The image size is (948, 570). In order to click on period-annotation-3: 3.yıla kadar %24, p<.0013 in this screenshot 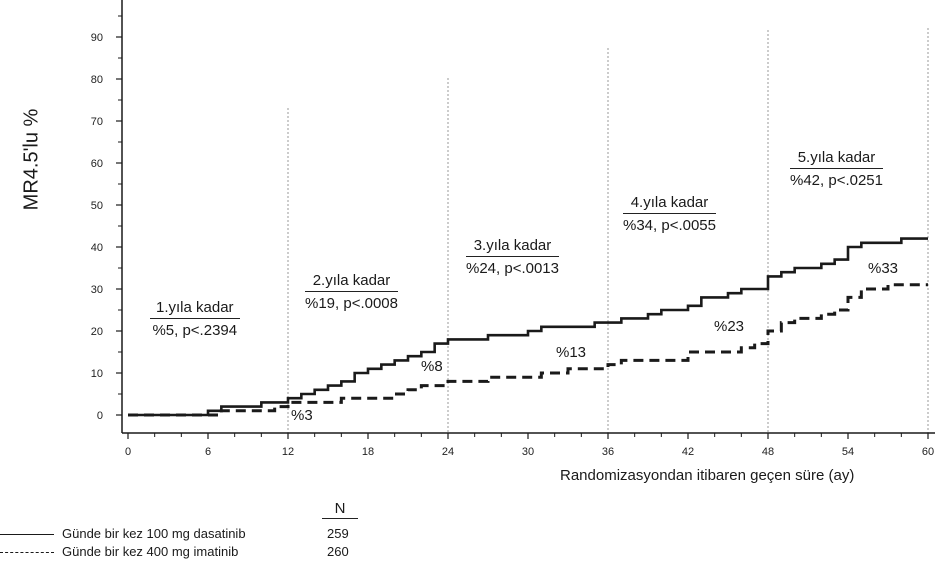, I will do `click(512, 257)`.